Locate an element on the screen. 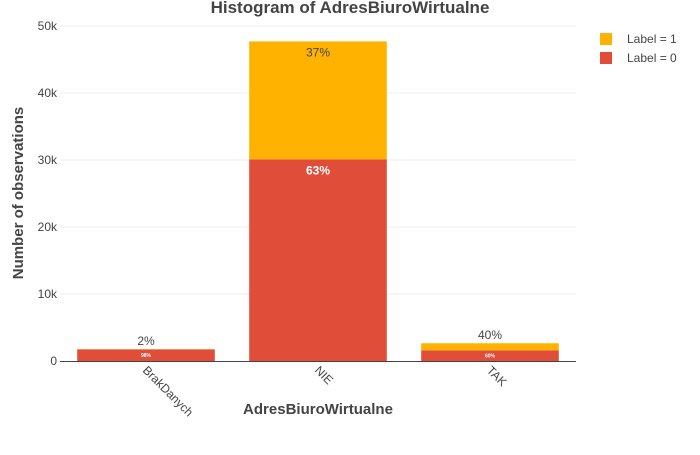 The image size is (700, 455). data-label-NIE-label-0: 63% is located at coordinates (318, 170).